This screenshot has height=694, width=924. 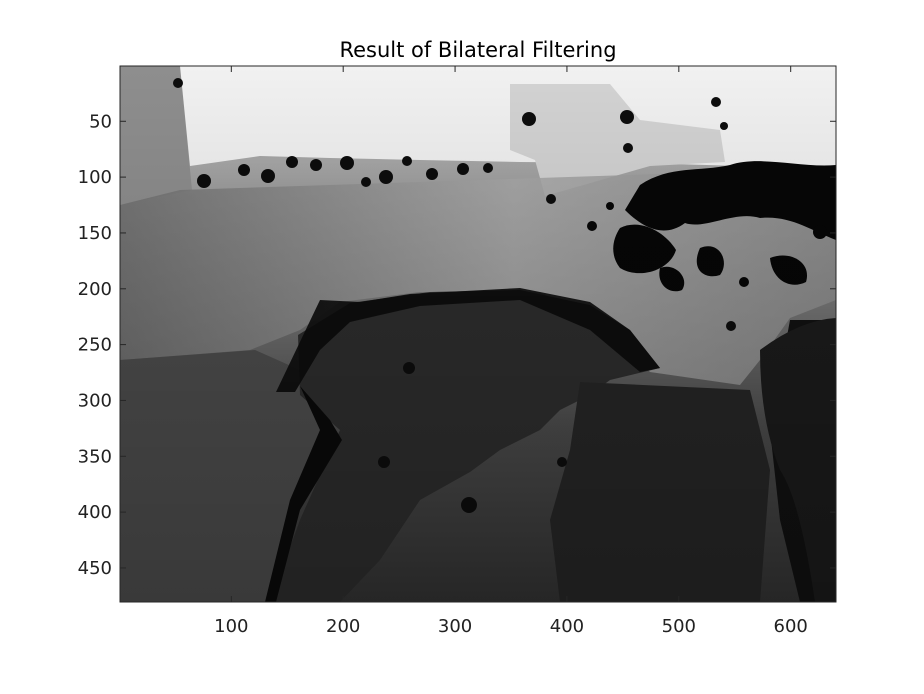 I want to click on y-tick-label: 400, so click(x=95, y=512).